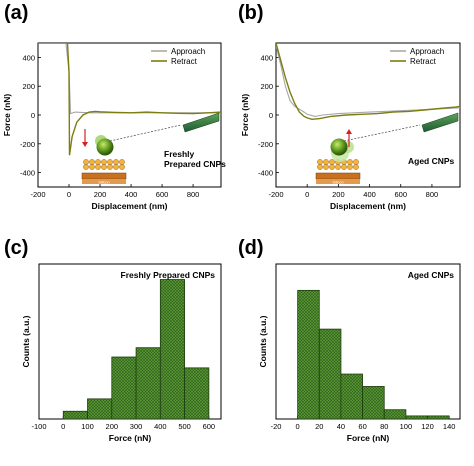 Image resolution: width=474 pixels, height=466 pixels. What do you see at coordinates (431, 161) in the screenshot?
I see `annotation-text: Aged CNPs` at bounding box center [431, 161].